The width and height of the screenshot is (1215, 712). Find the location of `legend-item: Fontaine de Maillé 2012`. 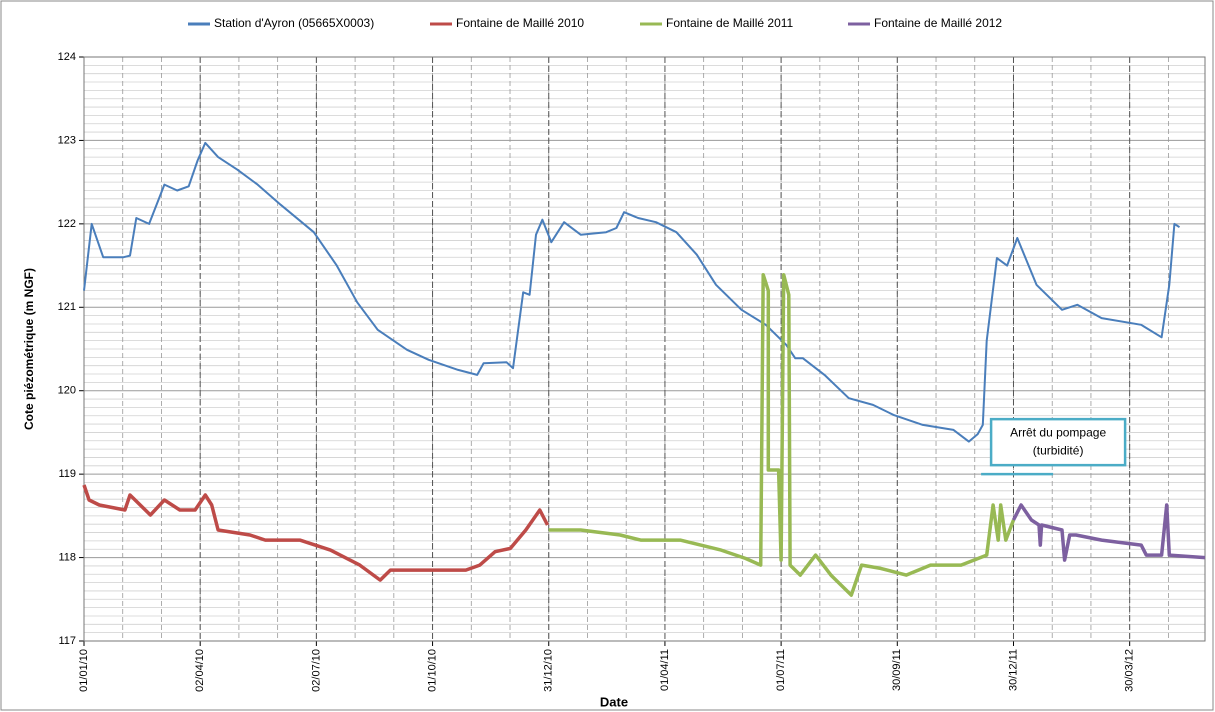

legend-item: Fontaine de Maillé 2012 is located at coordinates (925, 23).